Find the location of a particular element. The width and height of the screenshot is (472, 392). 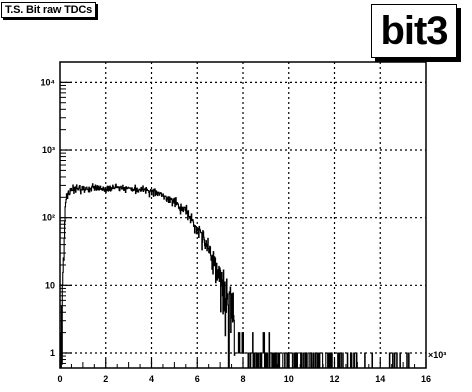

histogram-title: T.S. Bit raw TDCs is located at coordinates (49, 10).